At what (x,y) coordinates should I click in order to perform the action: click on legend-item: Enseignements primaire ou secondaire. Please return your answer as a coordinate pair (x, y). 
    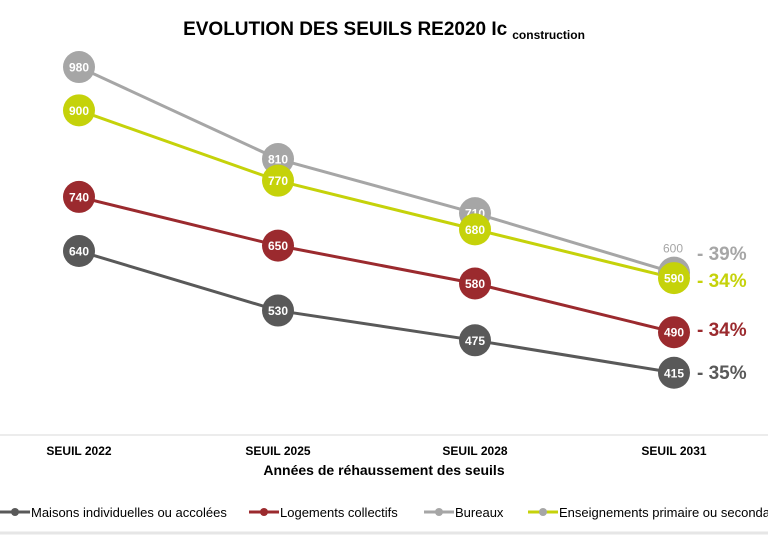
    Looking at the image, I should click on (648, 512).